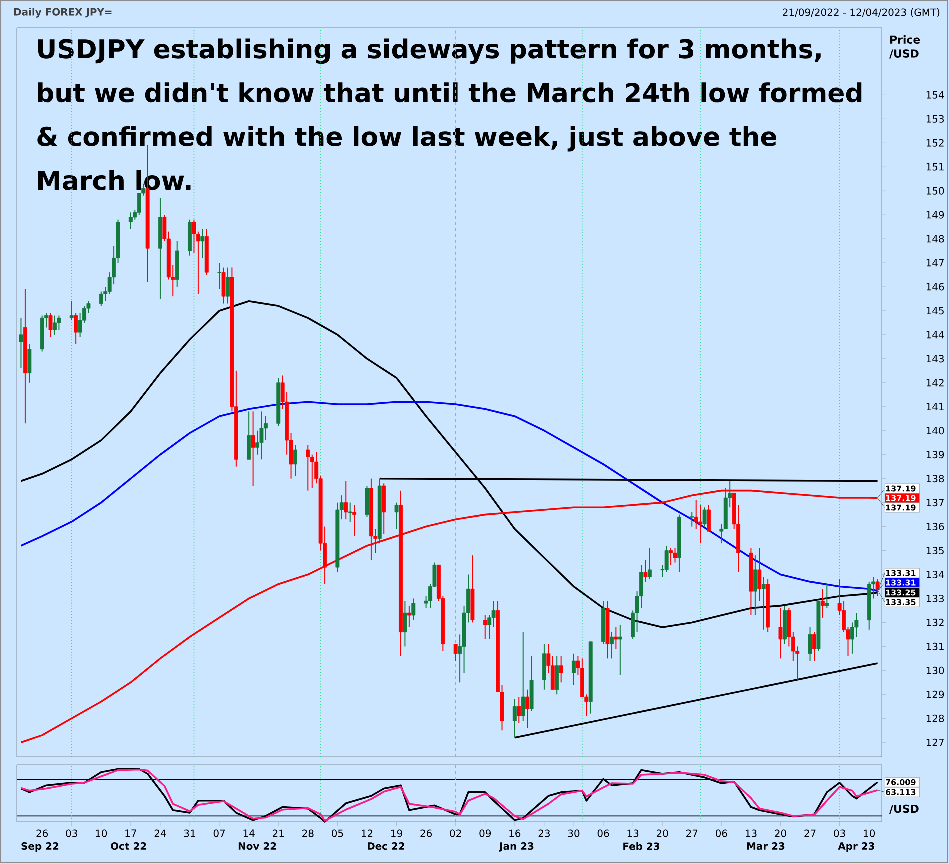 The height and width of the screenshot is (864, 949). What do you see at coordinates (935, 311) in the screenshot?
I see `y-tick-label: 145` at bounding box center [935, 311].